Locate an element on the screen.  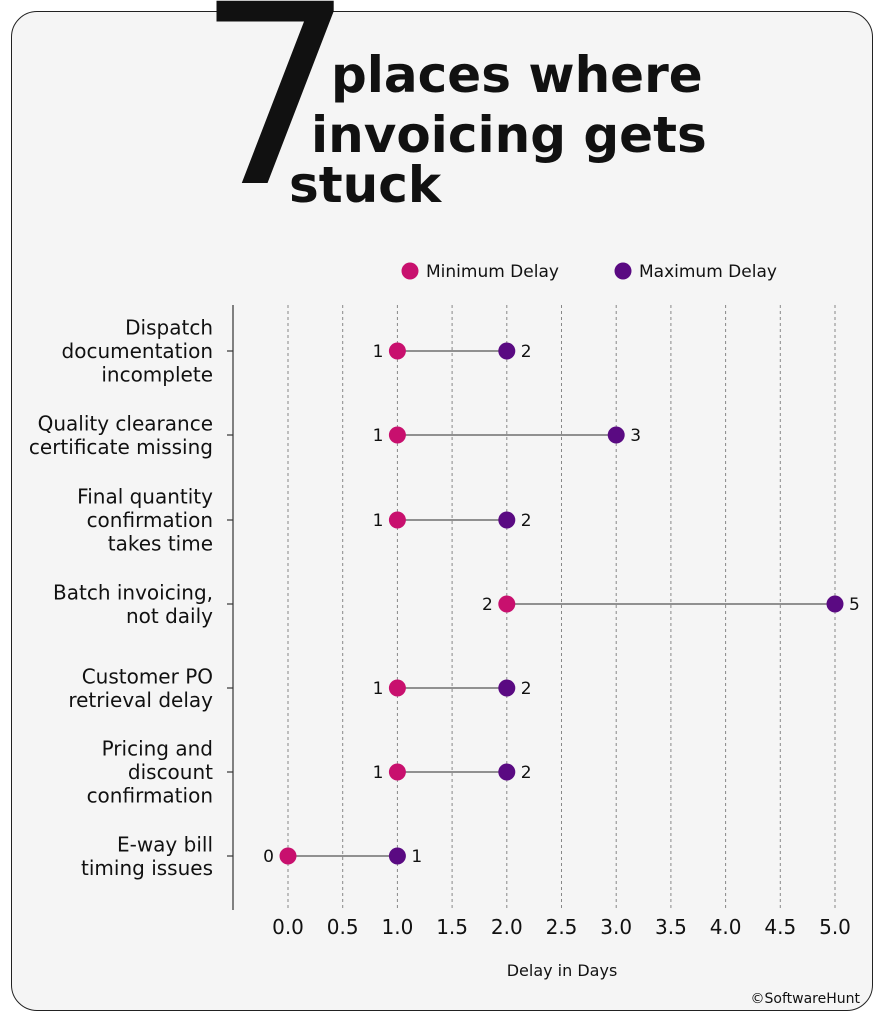
credit-text: ©SoftwareHunt is located at coordinates (806, 999).